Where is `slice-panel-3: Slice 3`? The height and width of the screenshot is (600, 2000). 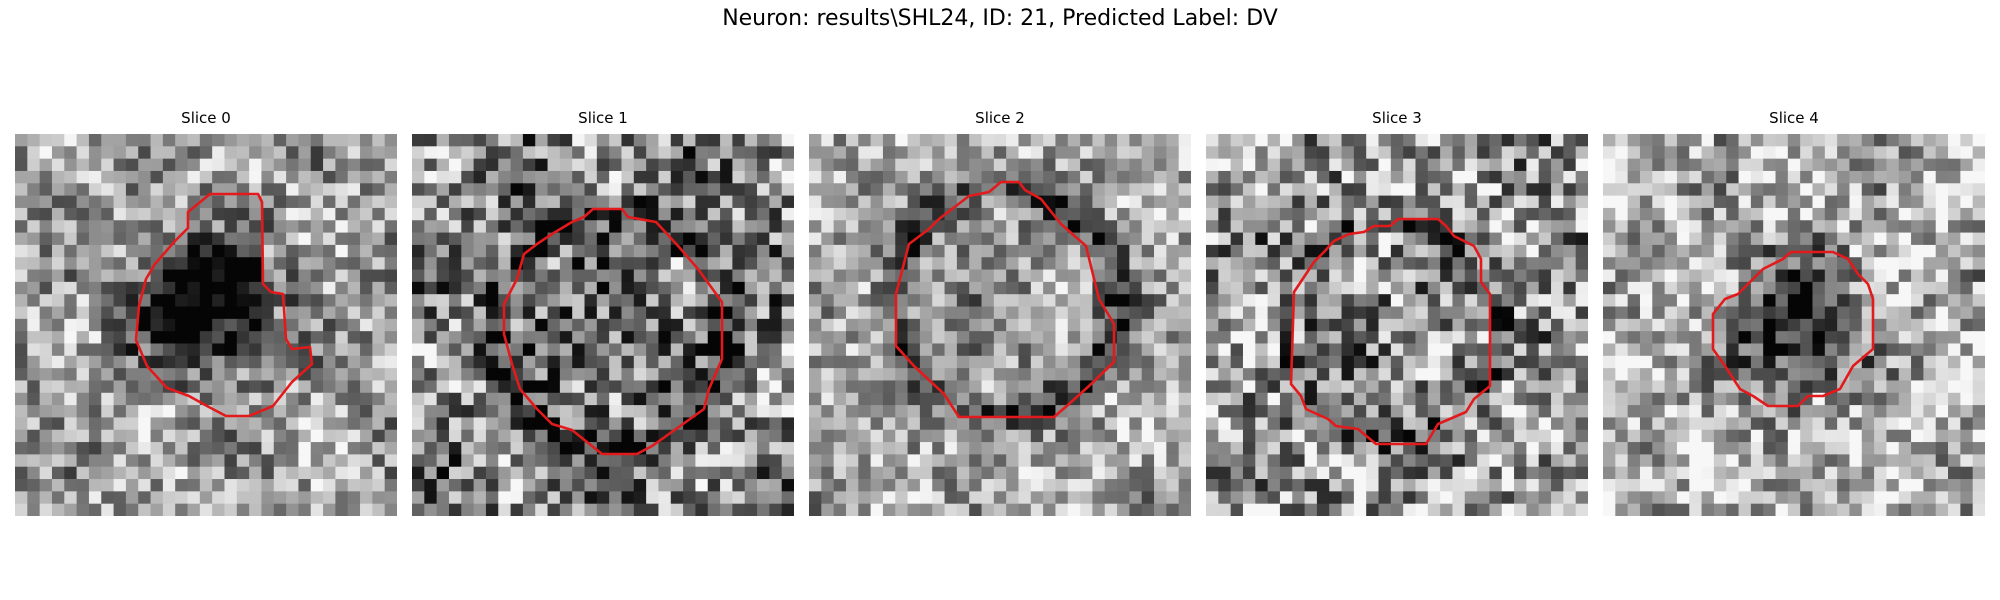 slice-panel-3: Slice 3 is located at coordinates (1397, 316).